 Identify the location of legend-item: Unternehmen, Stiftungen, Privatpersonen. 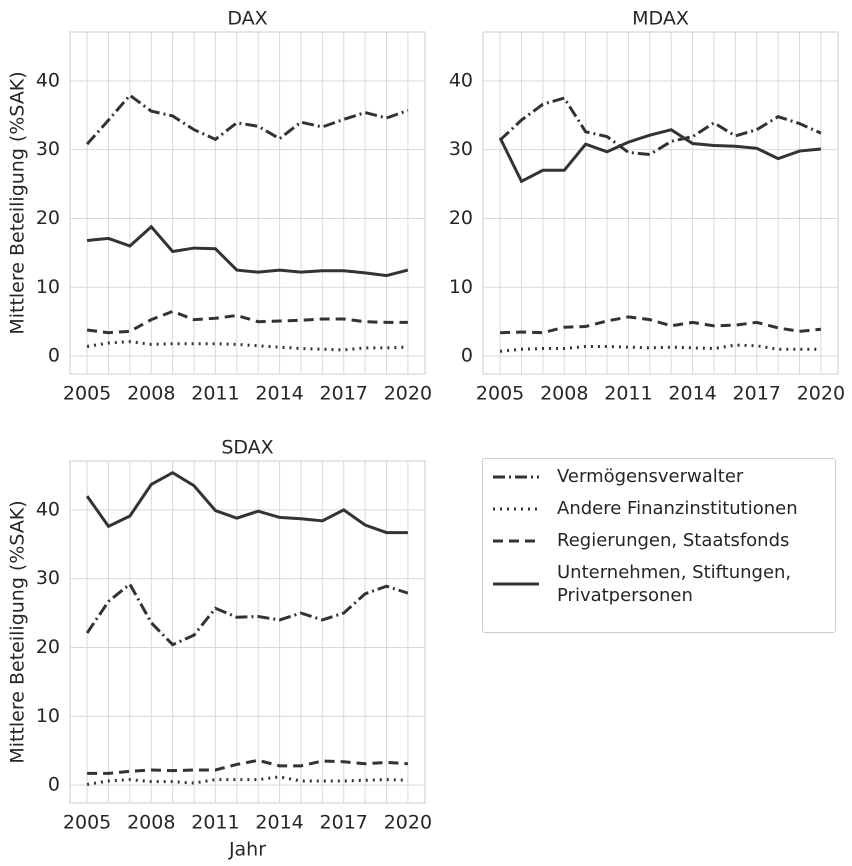
(663, 584).